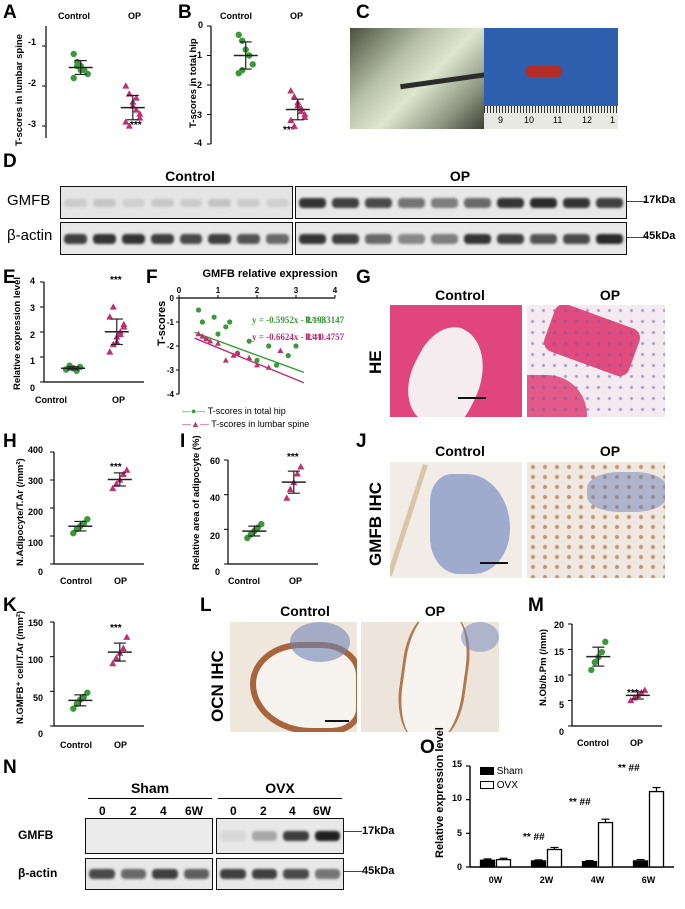 The height and width of the screenshot is (909, 685). What do you see at coordinates (501, 772) in the screenshot?
I see `legend-sham: Sham` at bounding box center [501, 772].